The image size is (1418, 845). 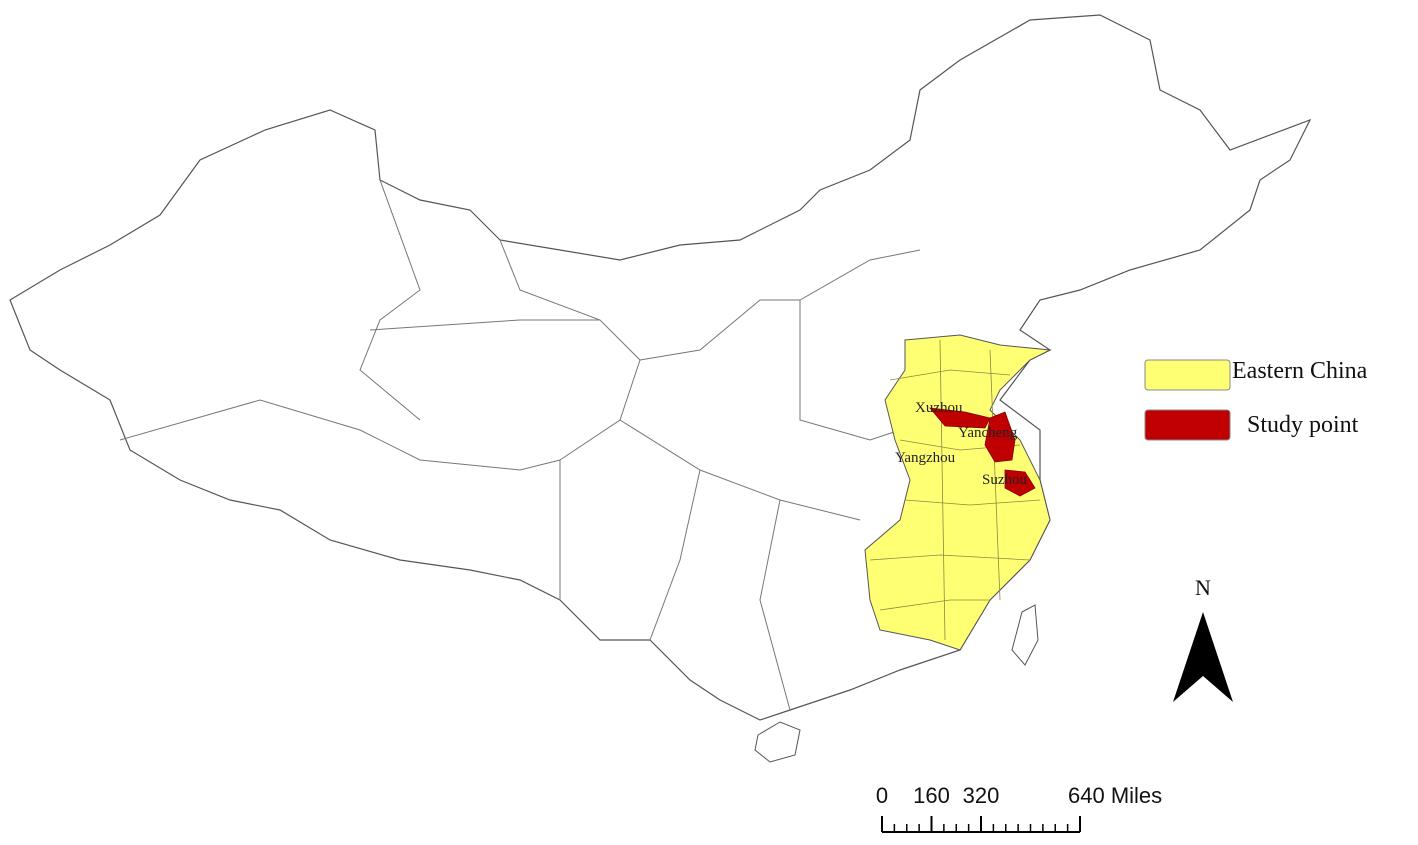 I want to click on taiwan, so click(x=1025, y=635).